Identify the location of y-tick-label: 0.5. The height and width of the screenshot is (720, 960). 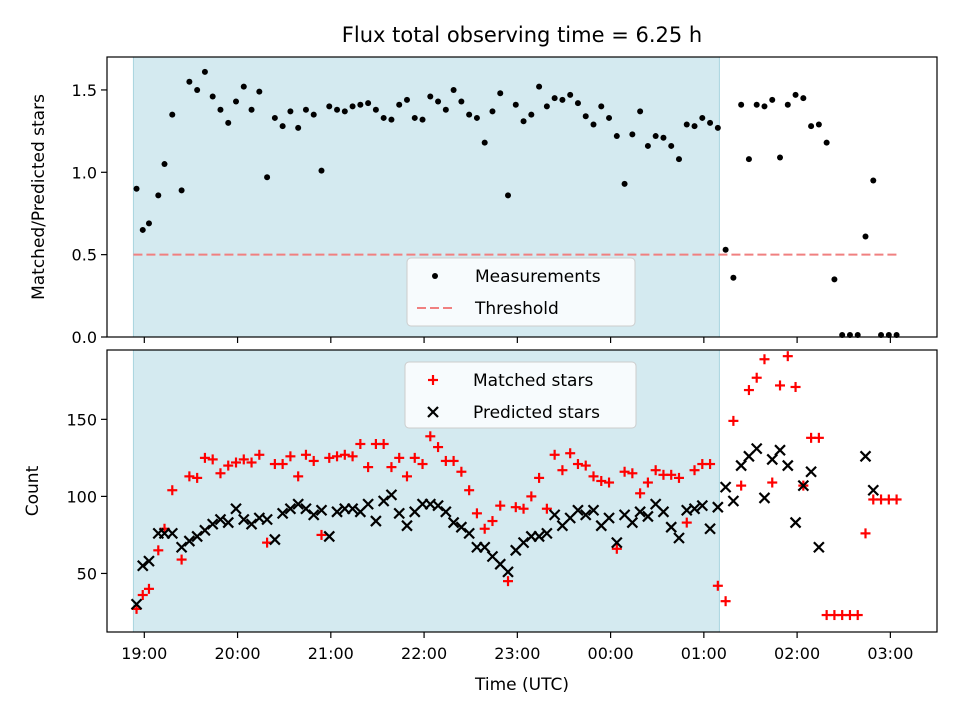
(84, 255).